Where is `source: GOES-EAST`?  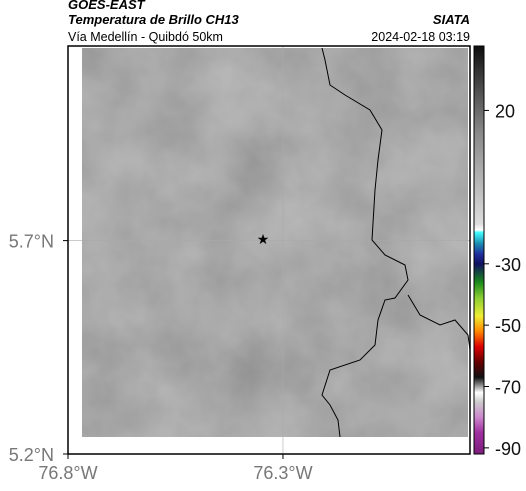
source: GOES-EAST is located at coordinates (107, 6).